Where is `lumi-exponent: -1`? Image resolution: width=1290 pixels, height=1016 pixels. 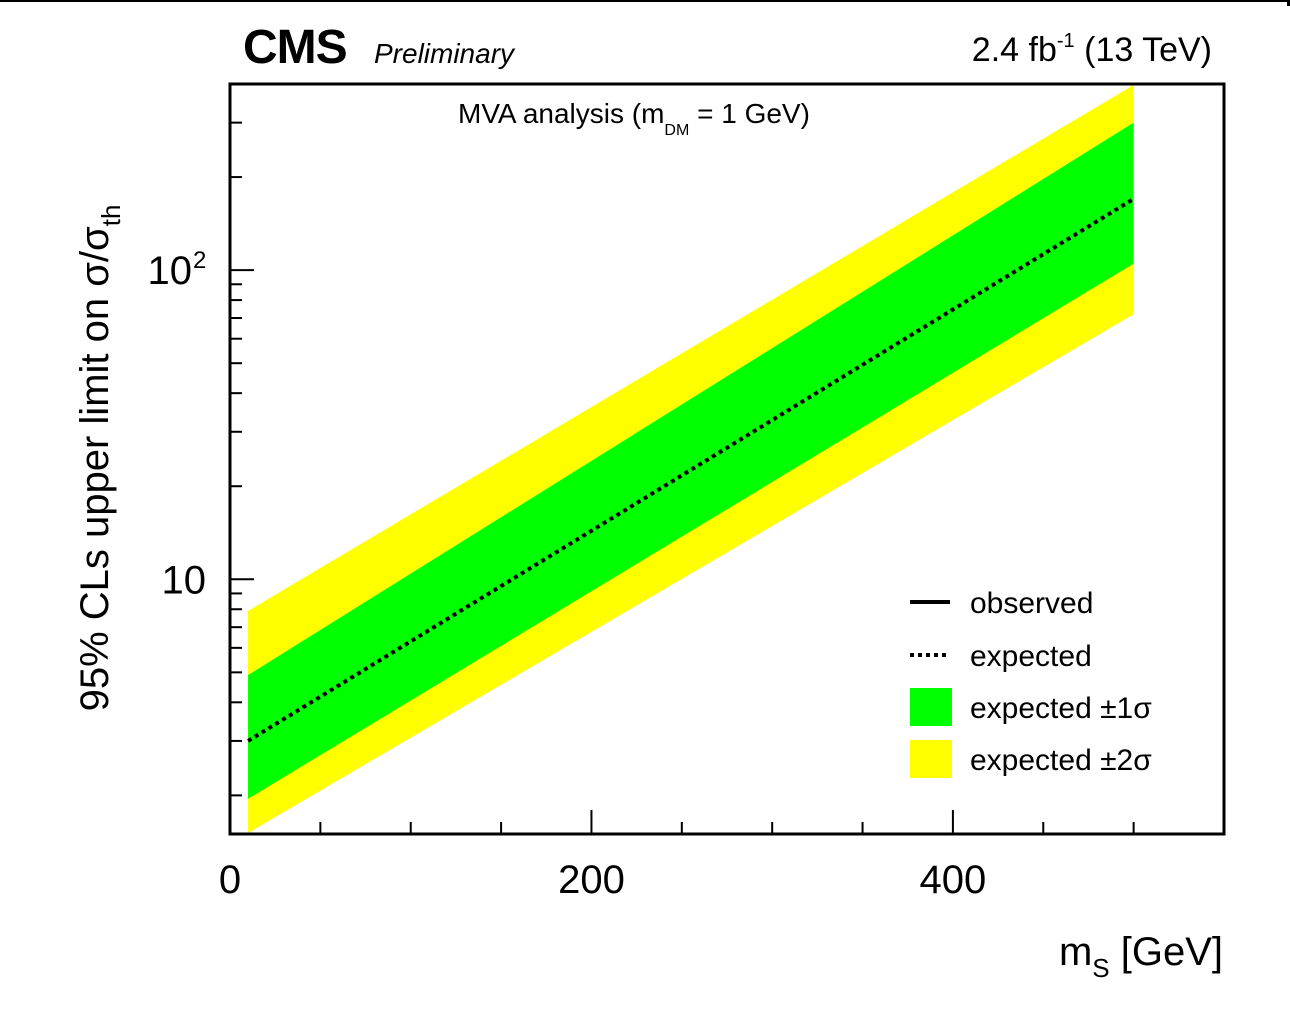 lumi-exponent: -1 is located at coordinates (1065, 41).